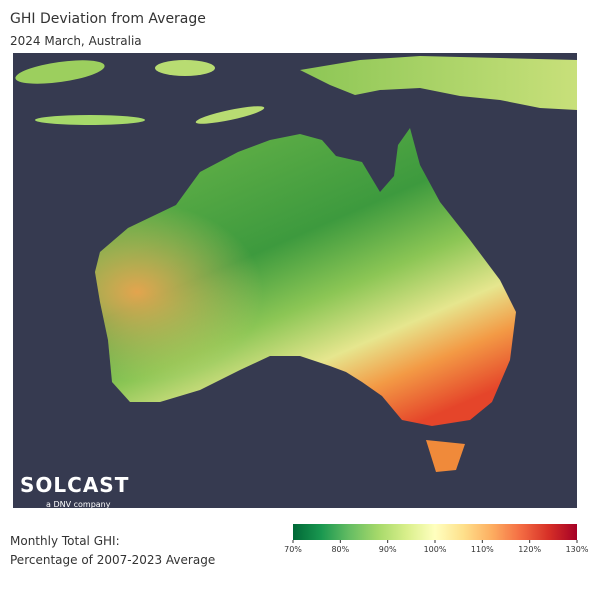 The width and height of the screenshot is (600, 595). Describe the element at coordinates (435, 532) in the screenshot. I see `colorbar` at that location.